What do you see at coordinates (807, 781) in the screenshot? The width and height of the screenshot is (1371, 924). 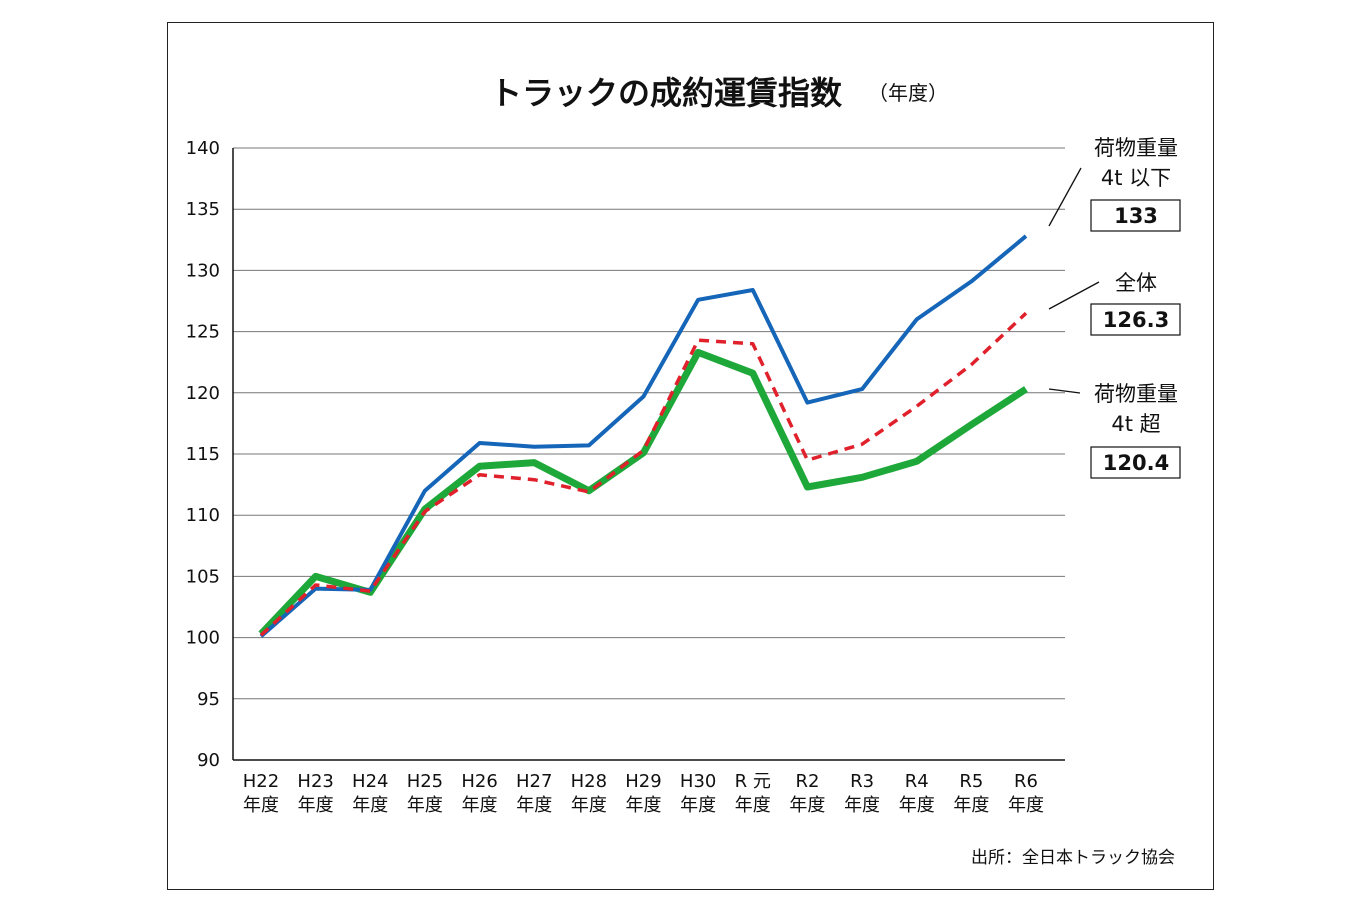 I see `x-tick-label: R2` at bounding box center [807, 781].